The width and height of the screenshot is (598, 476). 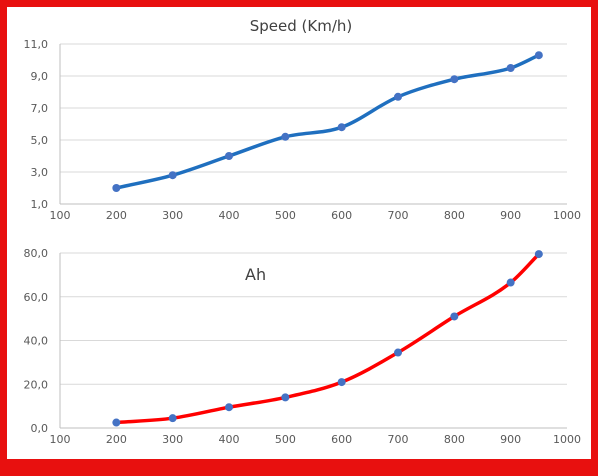 What do you see at coordinates (36, 297) in the screenshot?
I see `y-tick-label: 60,0` at bounding box center [36, 297].